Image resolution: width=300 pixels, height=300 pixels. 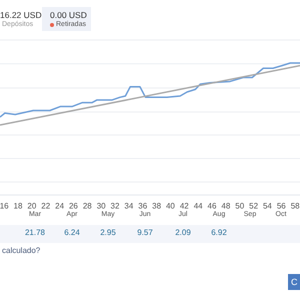 I want to click on text: 0.00 USD, so click(x=68, y=15).